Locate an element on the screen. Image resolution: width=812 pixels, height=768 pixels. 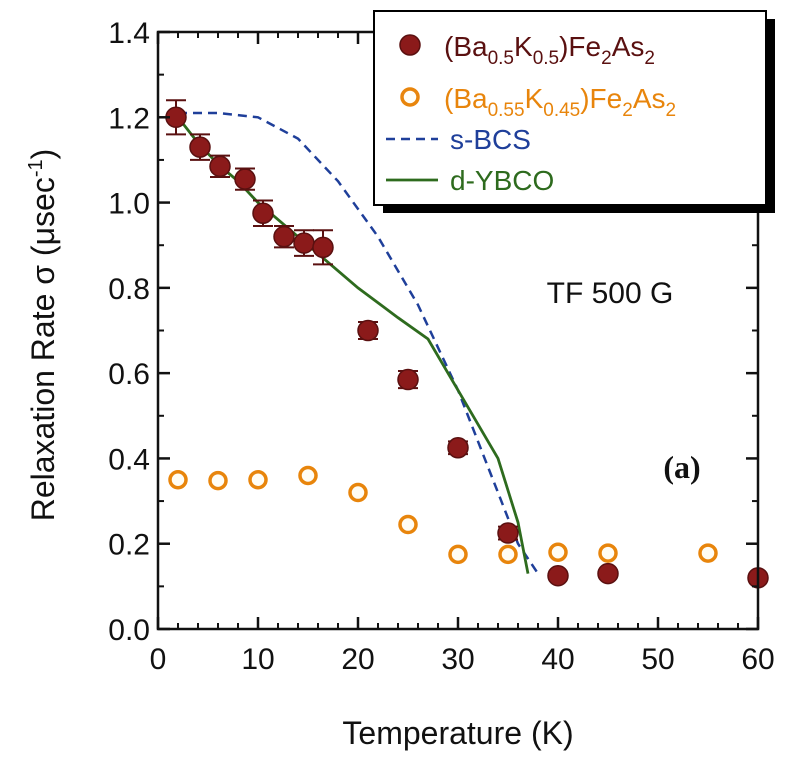
x-tick-label: 0 is located at coordinates (158, 659).